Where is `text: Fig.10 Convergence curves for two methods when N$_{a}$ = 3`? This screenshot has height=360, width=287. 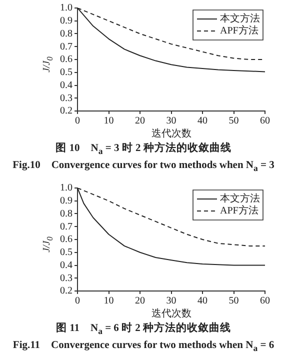 text: Fig.10 Convergence curves for two methods when N$_{a}$ = 3 is located at coordinates (144, 166).